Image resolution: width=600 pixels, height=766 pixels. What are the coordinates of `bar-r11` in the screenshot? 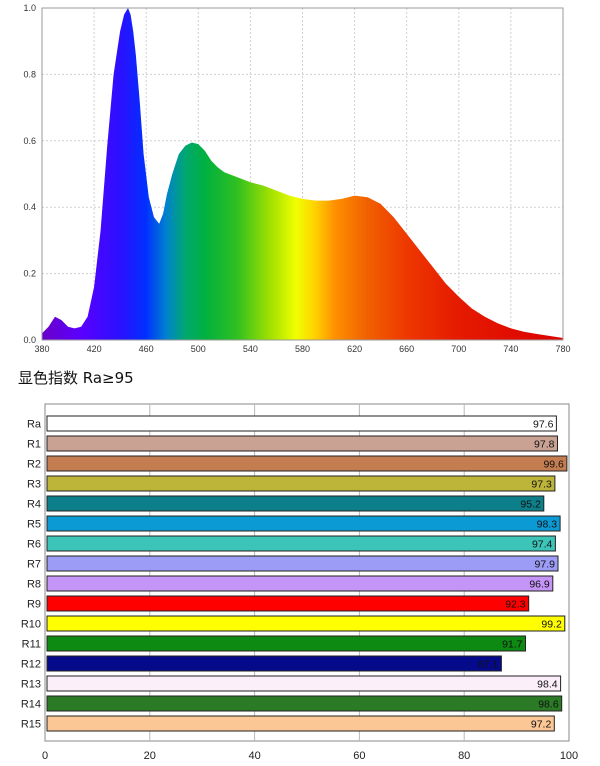 It's located at (286, 643).